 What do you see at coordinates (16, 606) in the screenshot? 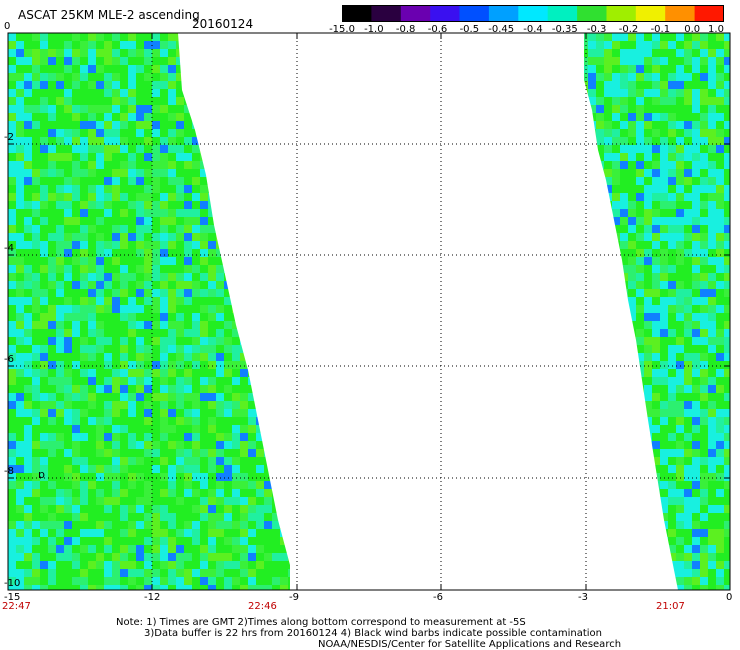
I see `time-label: 22:47` at bounding box center [16, 606].